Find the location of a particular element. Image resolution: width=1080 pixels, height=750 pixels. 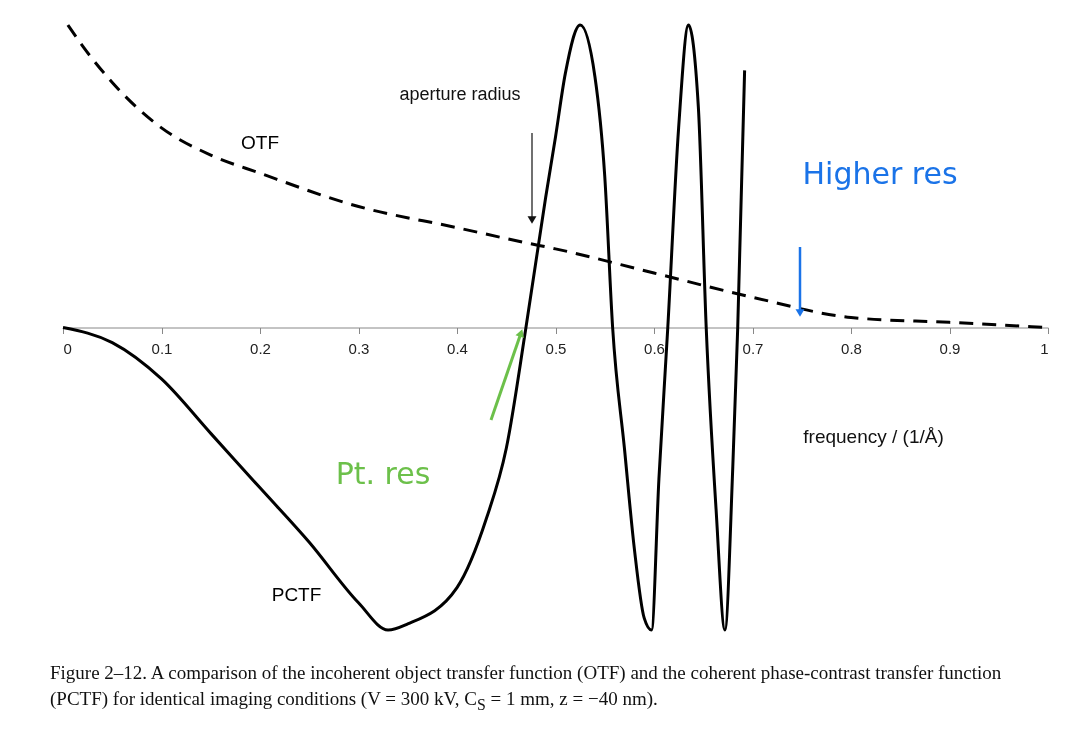

x-tick-label: 0.6 is located at coordinates (654, 348).